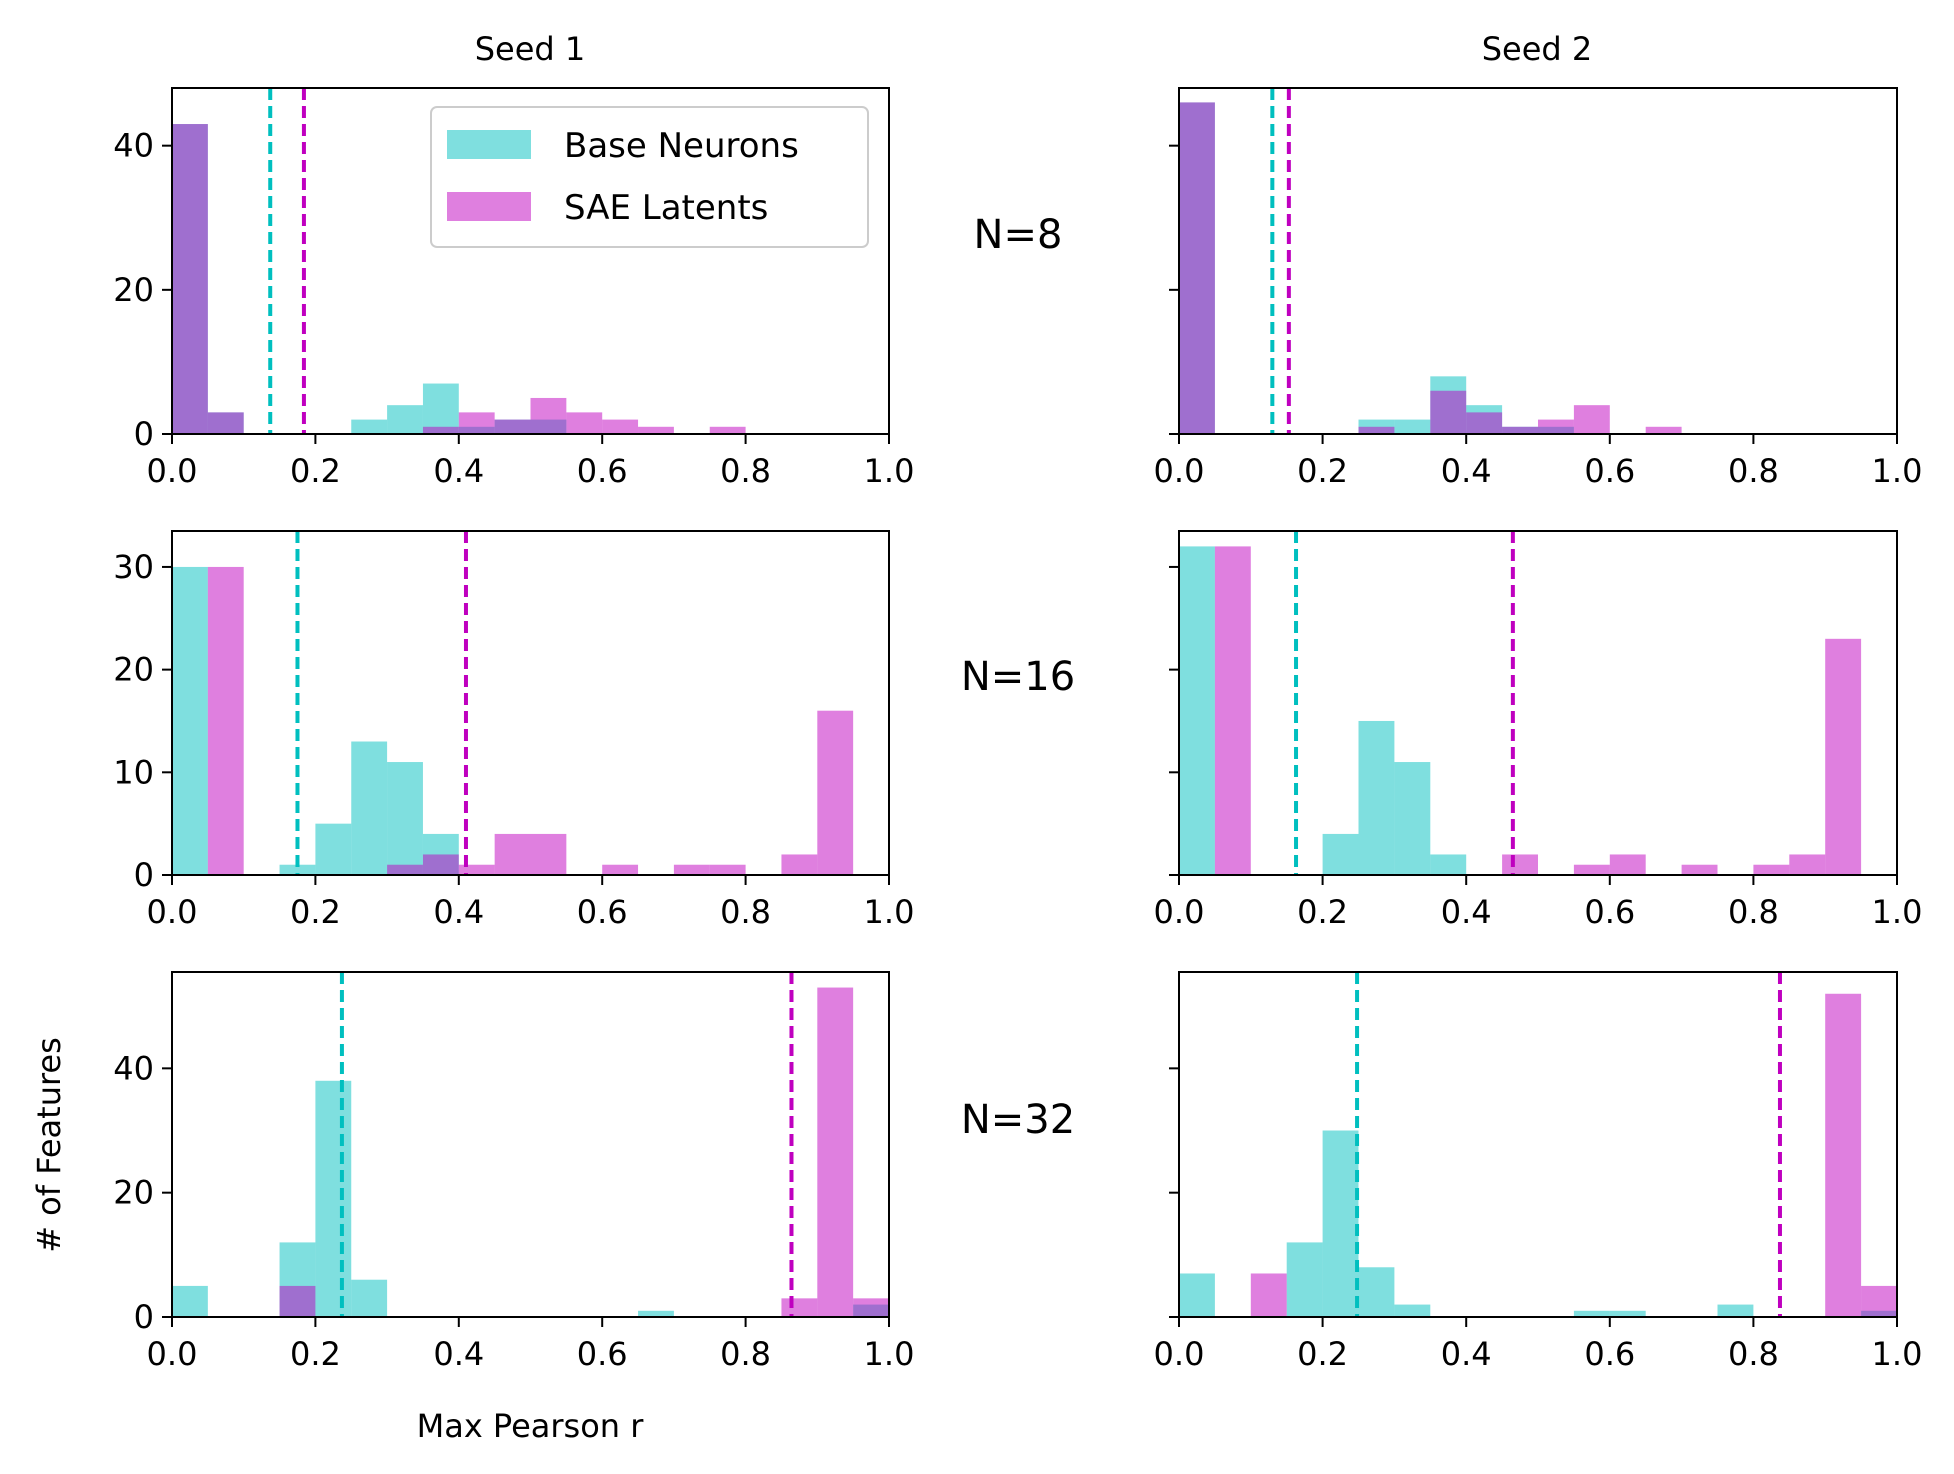 This screenshot has width=1954, height=1474. What do you see at coordinates (1018, 235) in the screenshot?
I see `row-label-n8: N=8` at bounding box center [1018, 235].